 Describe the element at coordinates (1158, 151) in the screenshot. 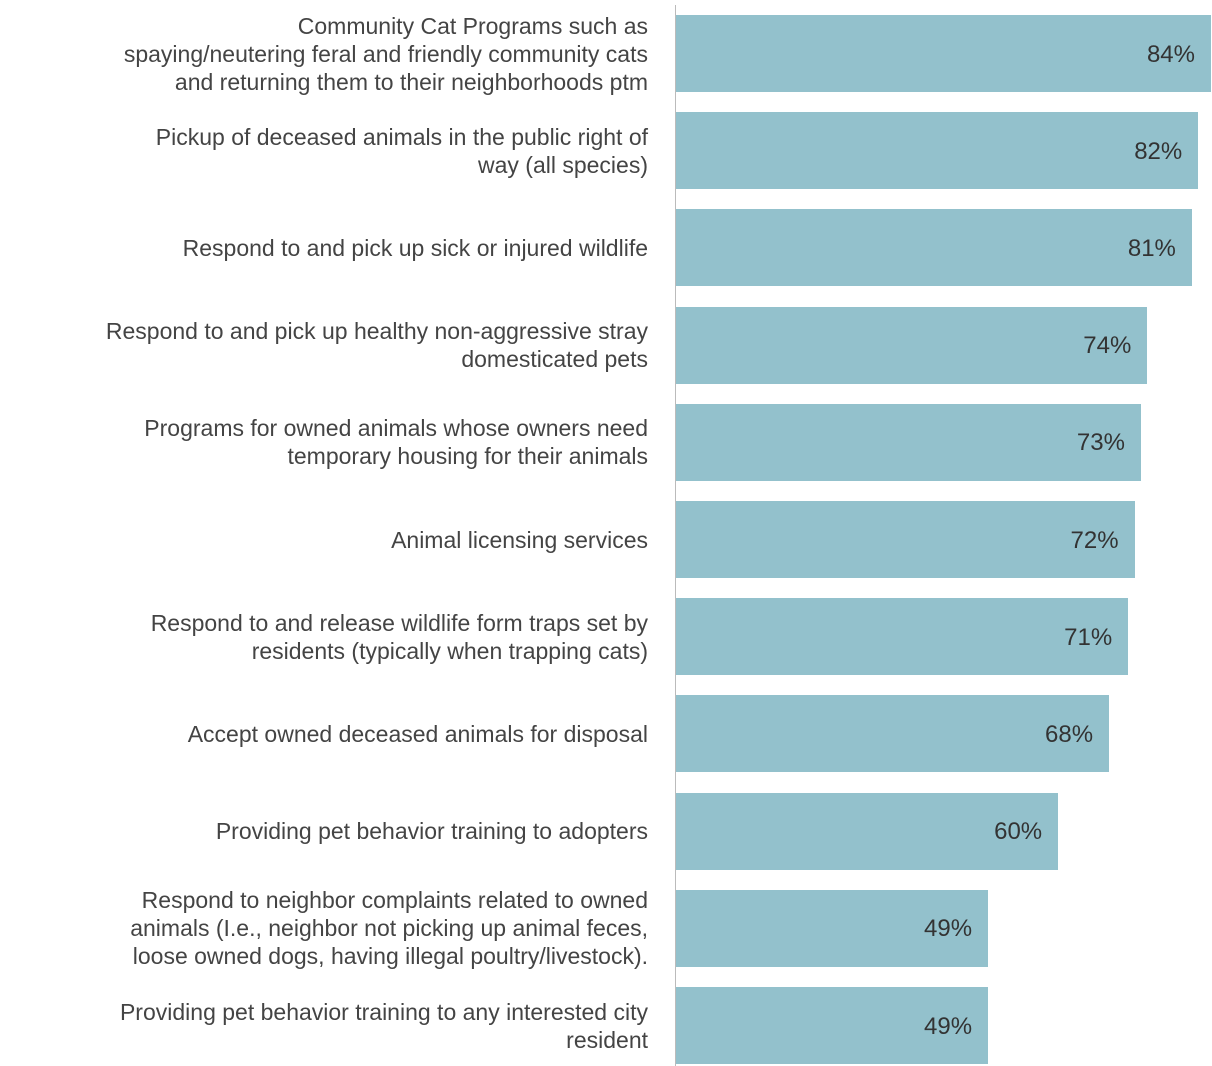

I see `value-label: 82%` at that location.